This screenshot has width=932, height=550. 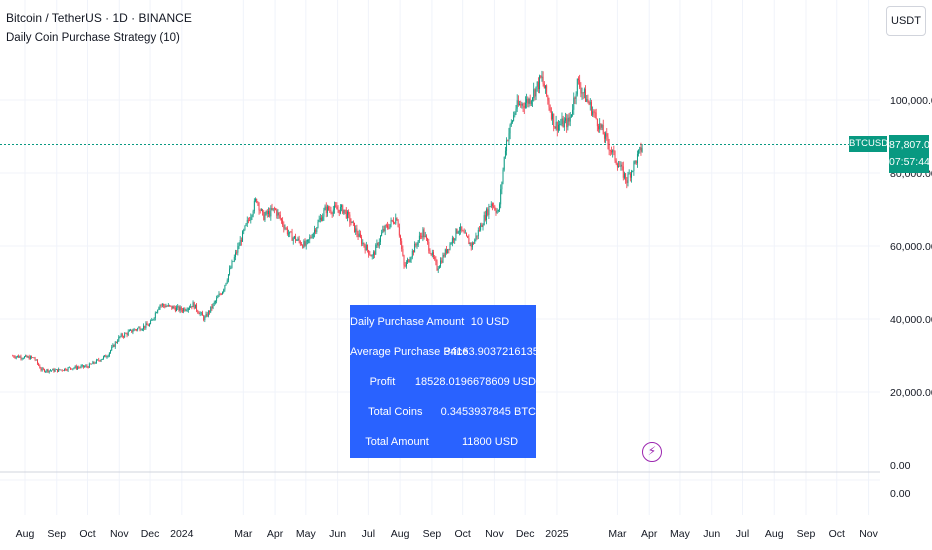 What do you see at coordinates (382, 382) in the screenshot?
I see `stats-label: Profit` at bounding box center [382, 382].